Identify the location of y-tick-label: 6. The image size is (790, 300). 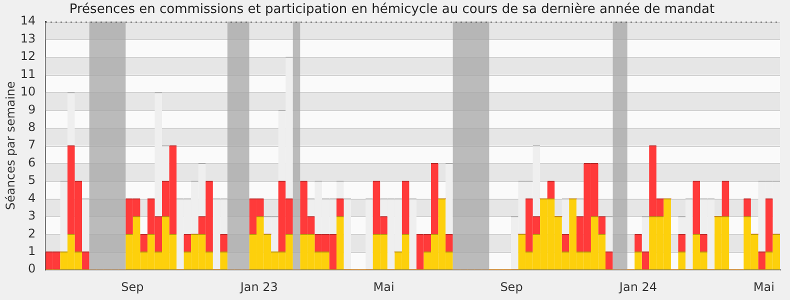
(32, 162).